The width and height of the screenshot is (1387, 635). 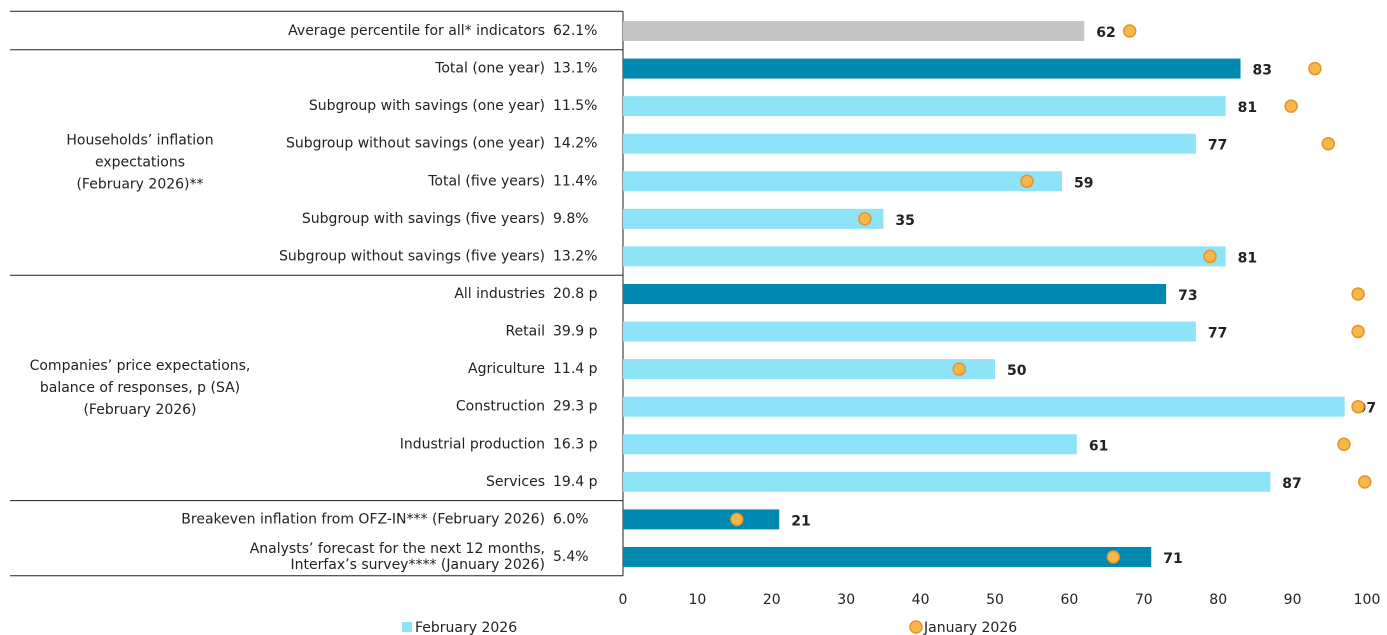 I want to click on row-label: All industries, so click(x=499, y=294).